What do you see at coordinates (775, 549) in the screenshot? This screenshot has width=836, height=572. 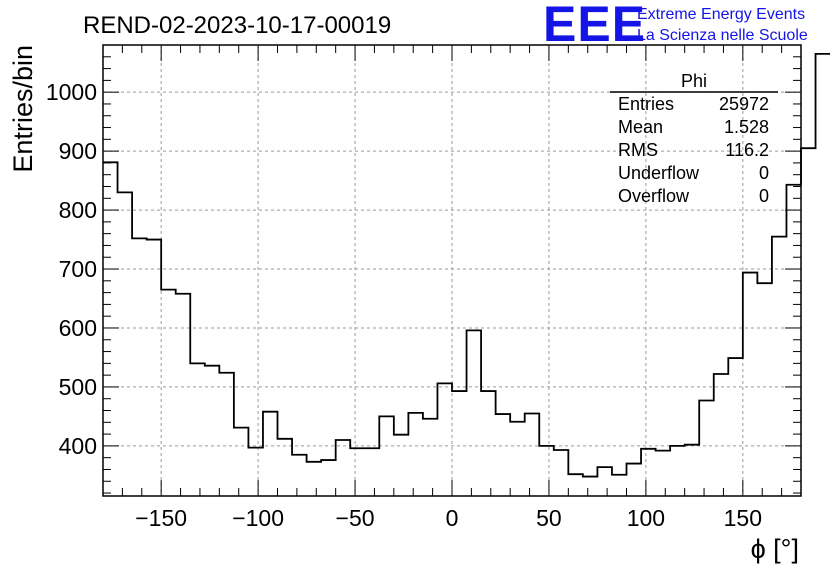 I see `x-axis-title: ϕ [°]` at bounding box center [775, 549].